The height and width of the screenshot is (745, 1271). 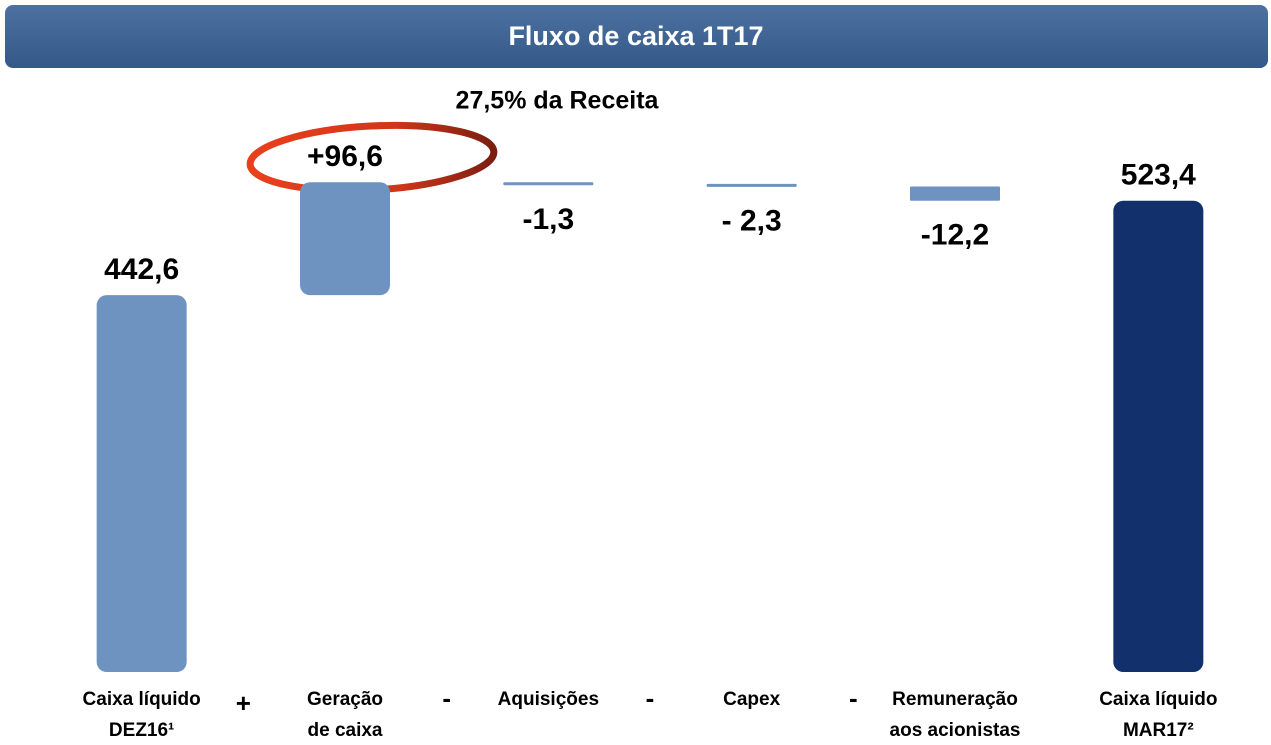 I want to click on value-label: - 2,3, so click(x=752, y=221).